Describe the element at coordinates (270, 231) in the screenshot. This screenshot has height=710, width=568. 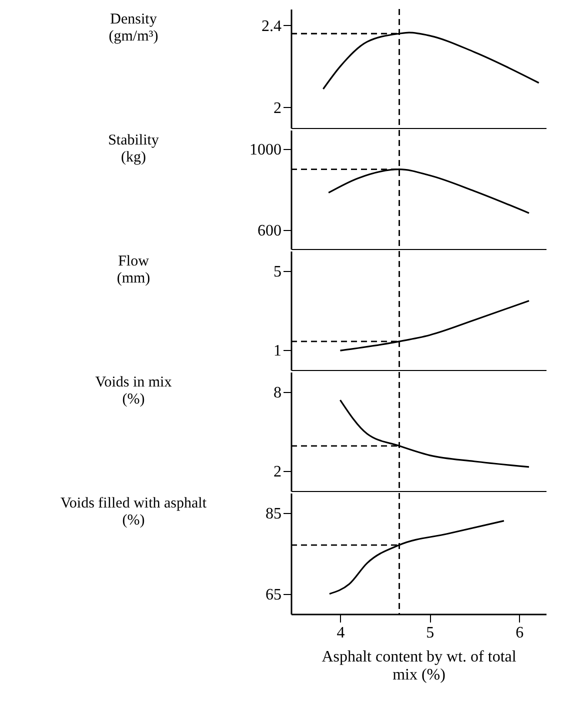
I see `y-tick-label: 600` at that location.